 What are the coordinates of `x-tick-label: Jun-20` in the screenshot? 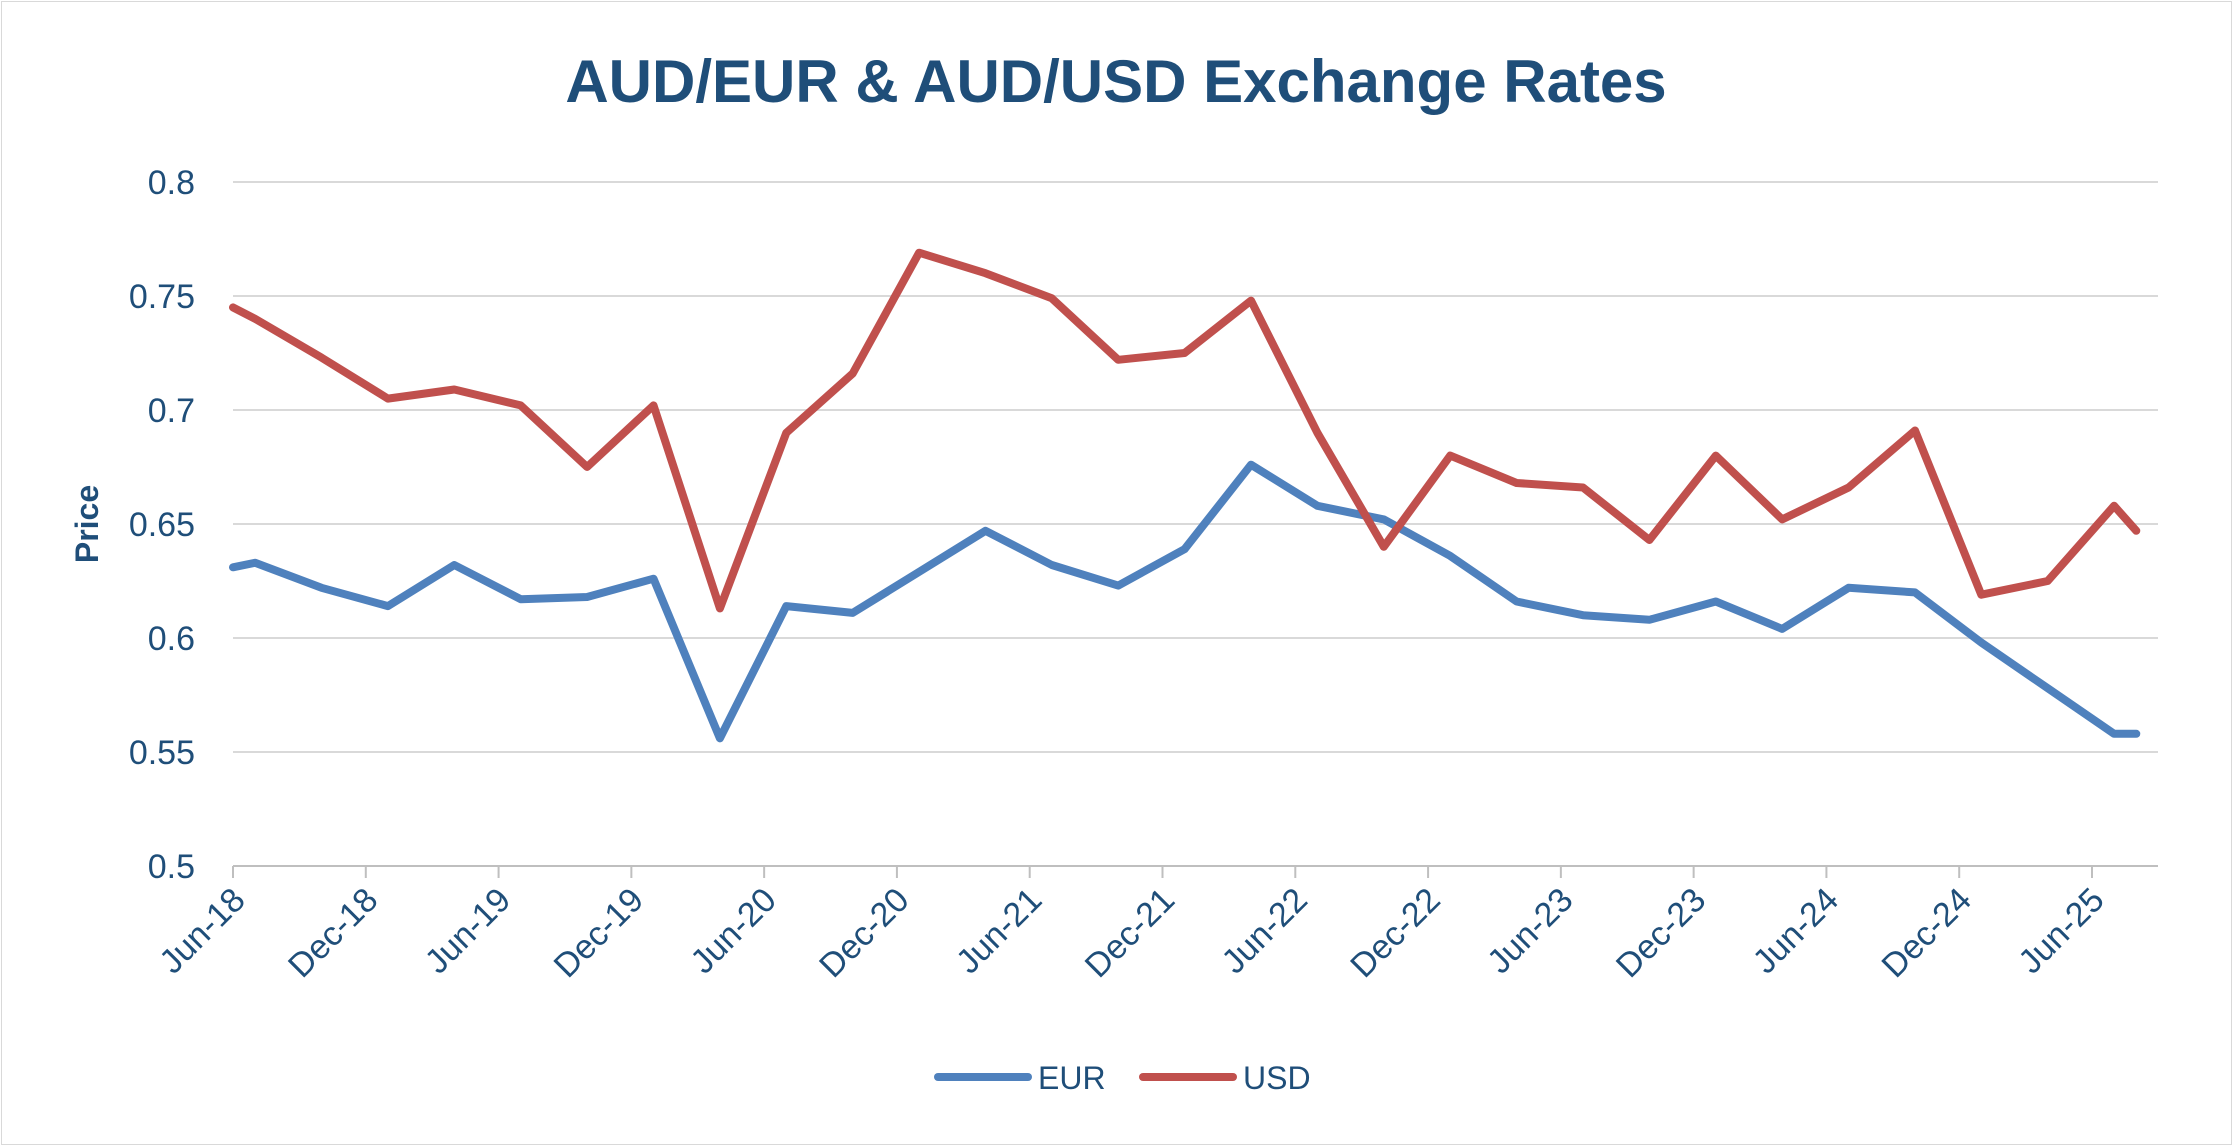 It's located at (733, 931).